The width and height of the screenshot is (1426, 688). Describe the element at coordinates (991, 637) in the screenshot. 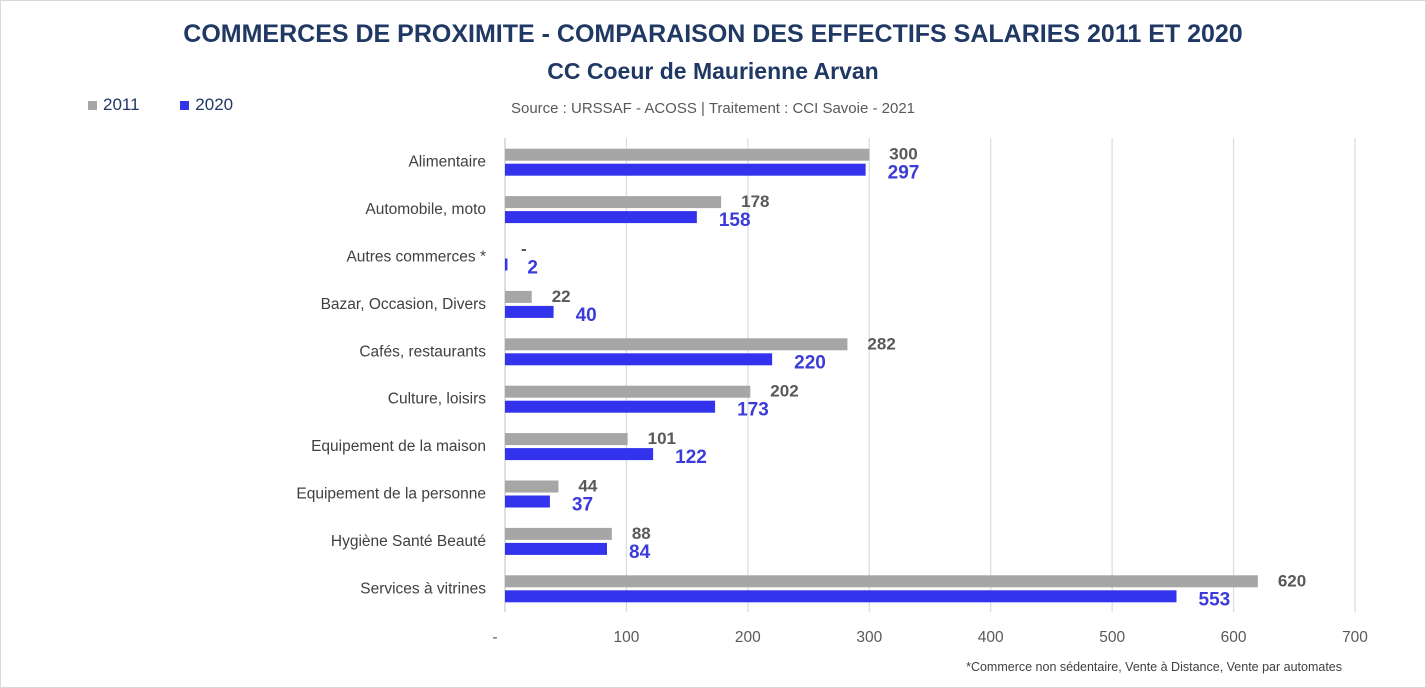

I see `x-tick-label: 400` at that location.